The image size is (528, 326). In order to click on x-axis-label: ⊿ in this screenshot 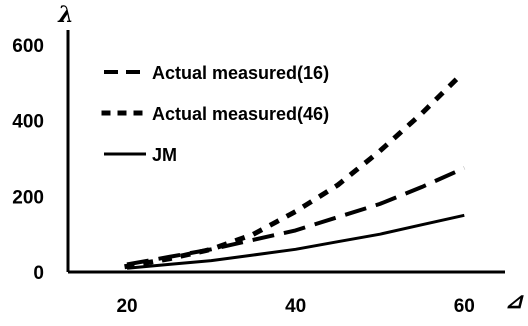, I will do `click(514, 301)`.